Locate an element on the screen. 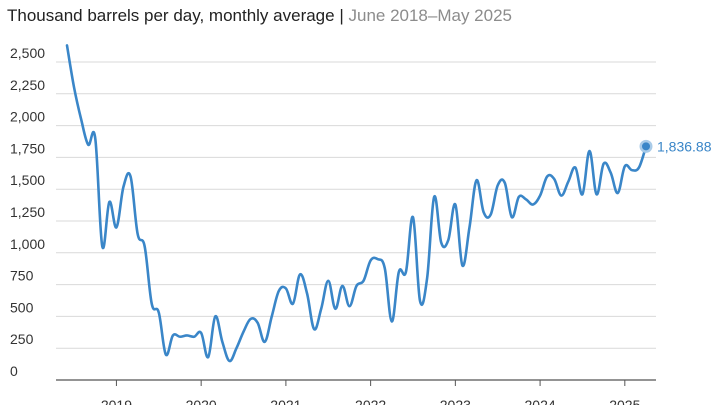 This screenshot has width=720, height=405. y-tick-label: 1,500 is located at coordinates (27, 180).